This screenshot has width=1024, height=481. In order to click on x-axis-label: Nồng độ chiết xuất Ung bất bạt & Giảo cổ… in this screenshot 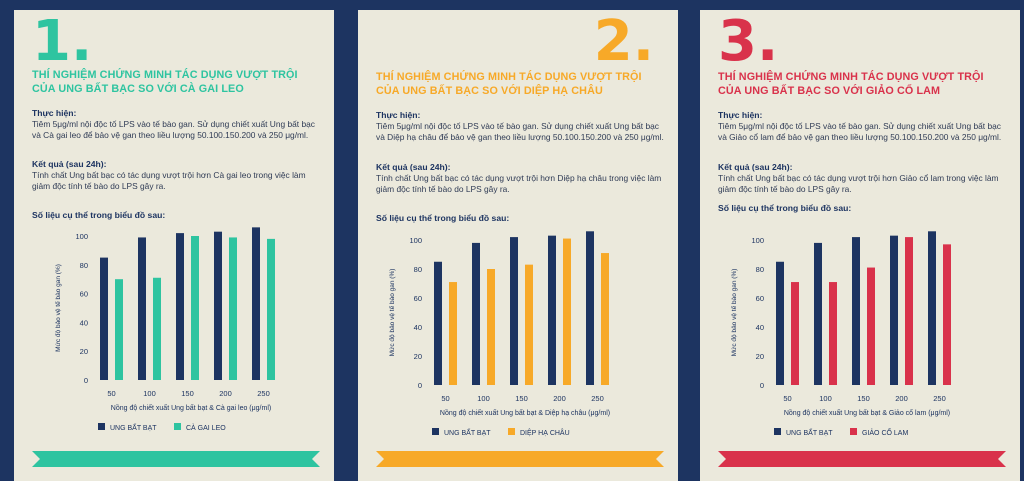, I will do `click(867, 412)`.